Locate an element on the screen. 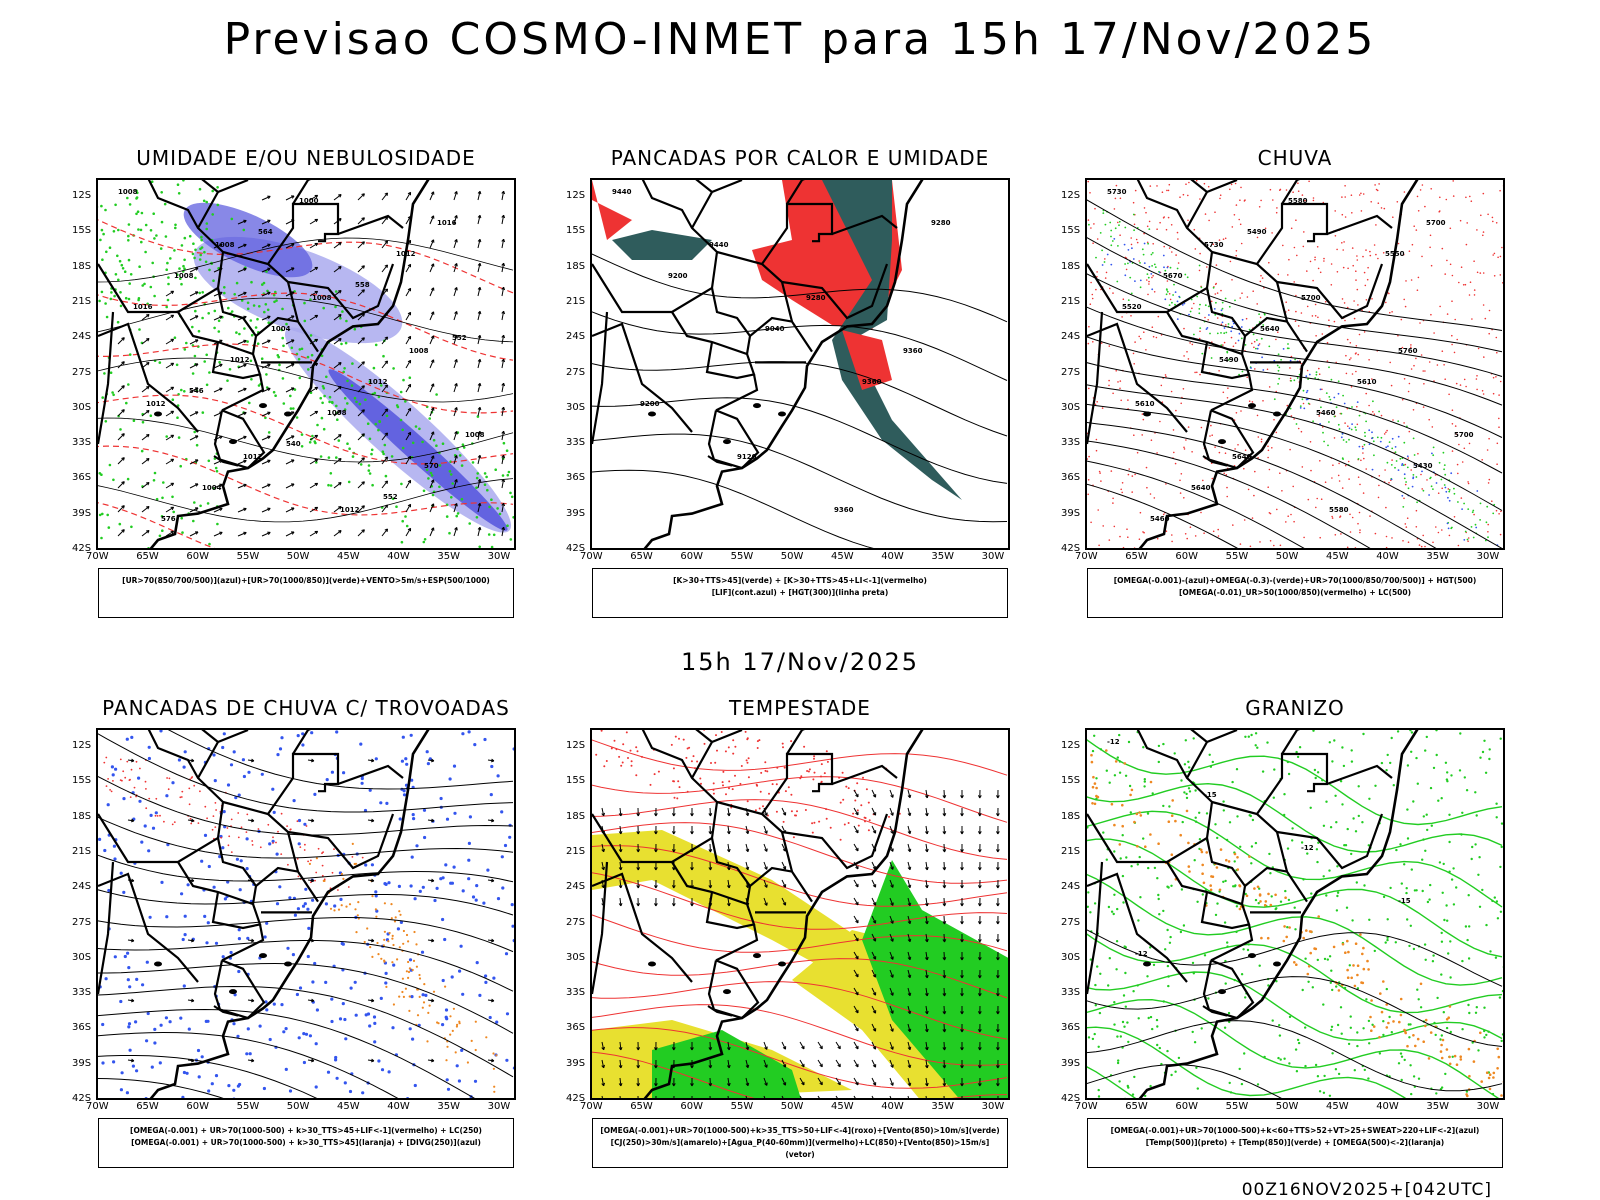 The width and height of the screenshot is (1600, 1200). contour-line is located at coordinates (1295, 898).